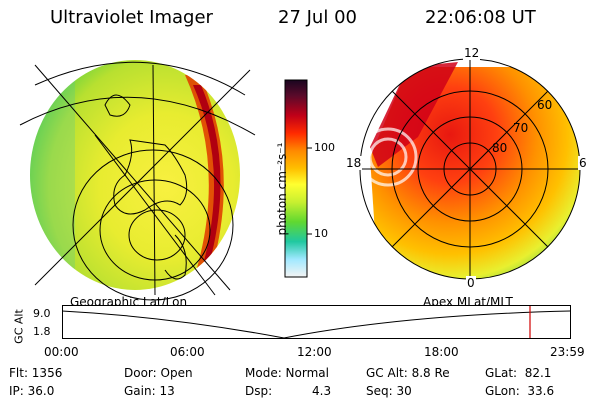  What do you see at coordinates (324, 147) in the screenshot?
I see `colorbar-tick-100: 100` at bounding box center [324, 147].